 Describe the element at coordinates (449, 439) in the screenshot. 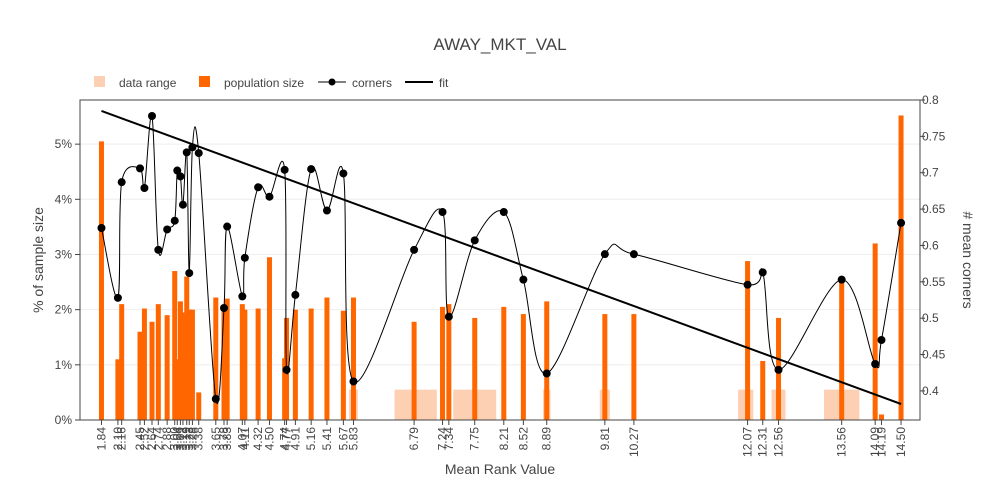

I see `x-tick-label: 7.34` at that location.